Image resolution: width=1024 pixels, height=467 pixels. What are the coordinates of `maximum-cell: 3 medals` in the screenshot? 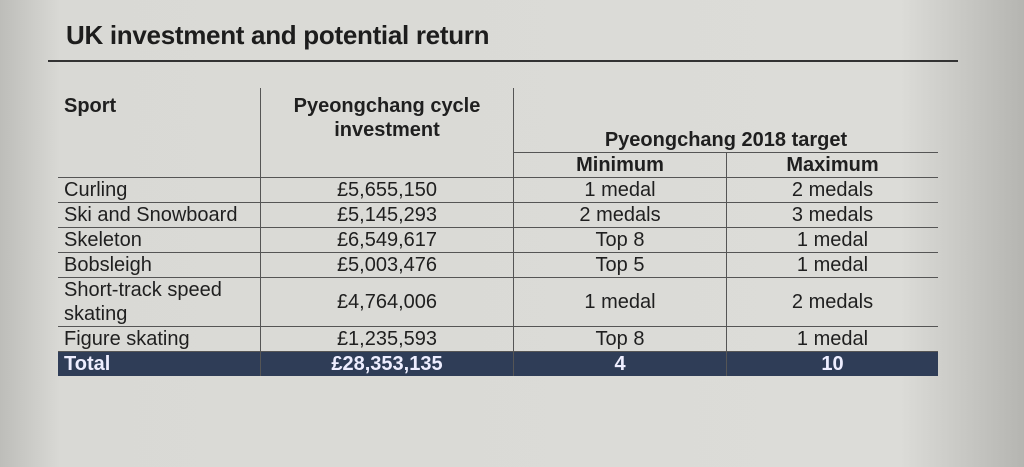 It's located at (832, 215).